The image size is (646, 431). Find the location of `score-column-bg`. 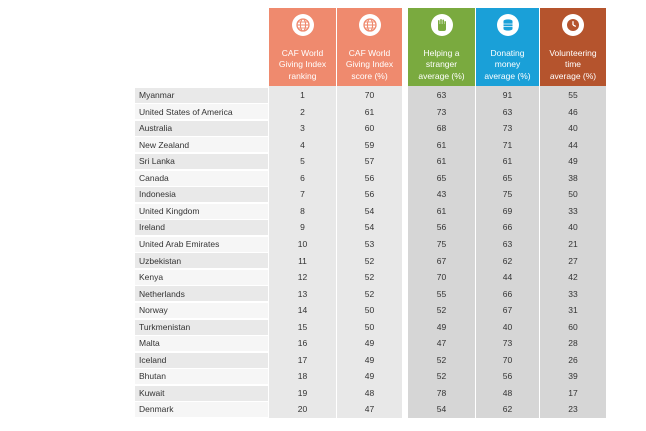

score-column-bg is located at coordinates (369, 252).